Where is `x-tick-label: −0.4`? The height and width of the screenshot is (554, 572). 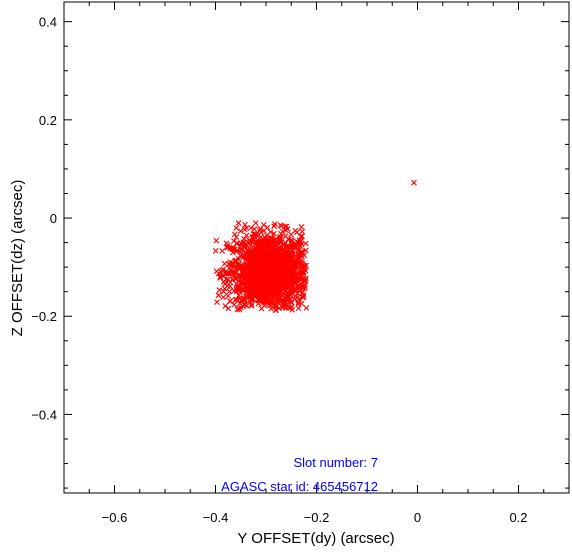 x-tick-label: −0.4 is located at coordinates (216, 517).